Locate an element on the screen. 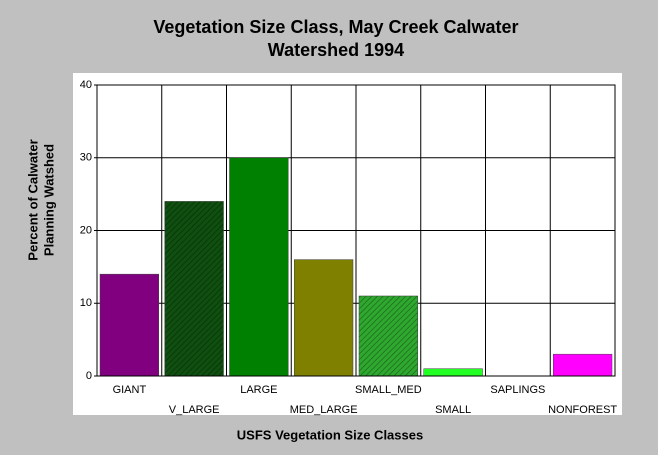  x-tick-label: SMALL_MED is located at coordinates (388, 390).